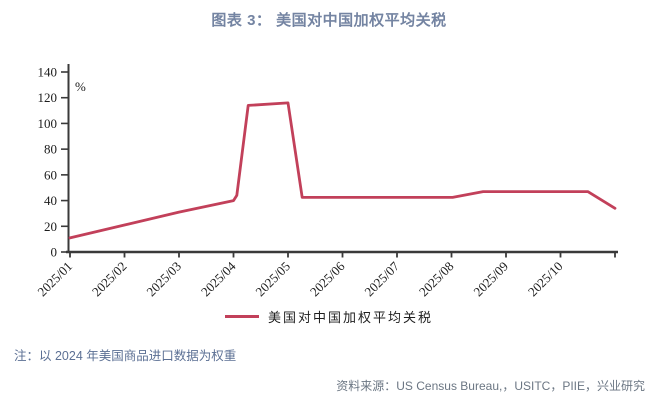 This screenshot has height=403, width=658. Describe the element at coordinates (125, 356) in the screenshot. I see `chart-note: 注：以 2024 年美国商品进口数据为权重` at that location.